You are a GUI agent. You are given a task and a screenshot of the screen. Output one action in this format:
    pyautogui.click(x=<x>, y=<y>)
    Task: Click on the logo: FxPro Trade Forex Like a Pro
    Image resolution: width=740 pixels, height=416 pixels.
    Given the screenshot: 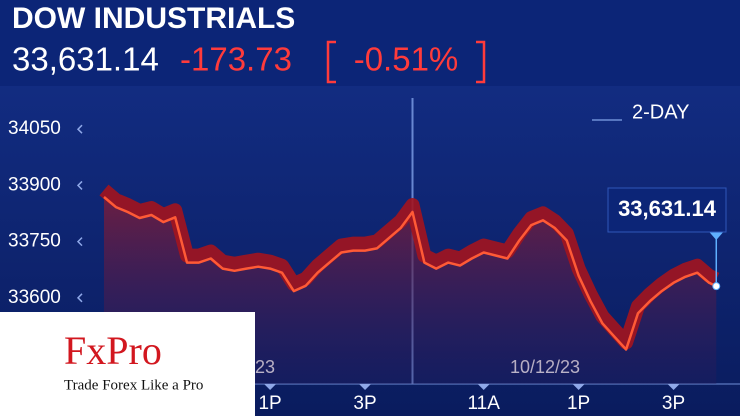 What is the action you would take?
    pyautogui.click(x=127, y=364)
    